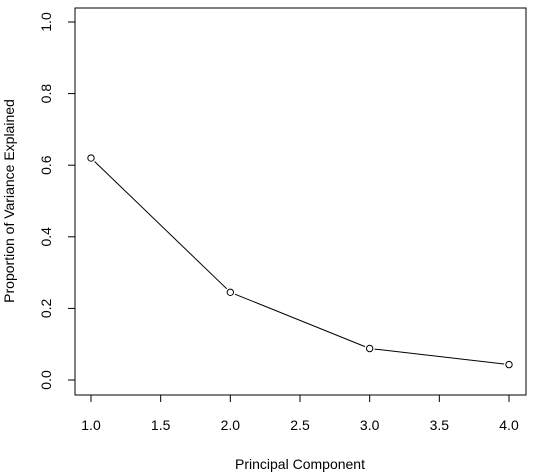  I want to click on x-tick-label: 3.5, so click(440, 425).